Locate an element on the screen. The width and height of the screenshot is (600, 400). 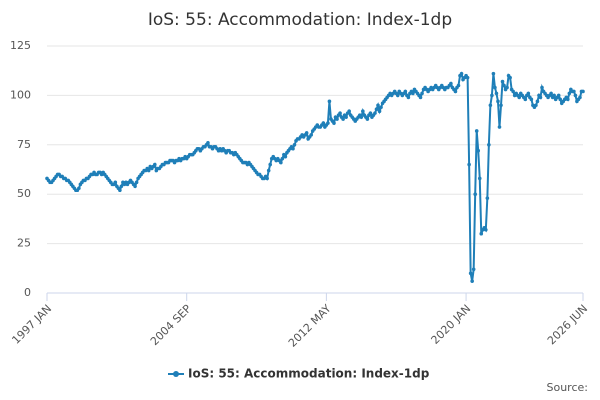
chart-title: IoS: 55: Accommodation: Index-1dp is located at coordinates (300, 20).